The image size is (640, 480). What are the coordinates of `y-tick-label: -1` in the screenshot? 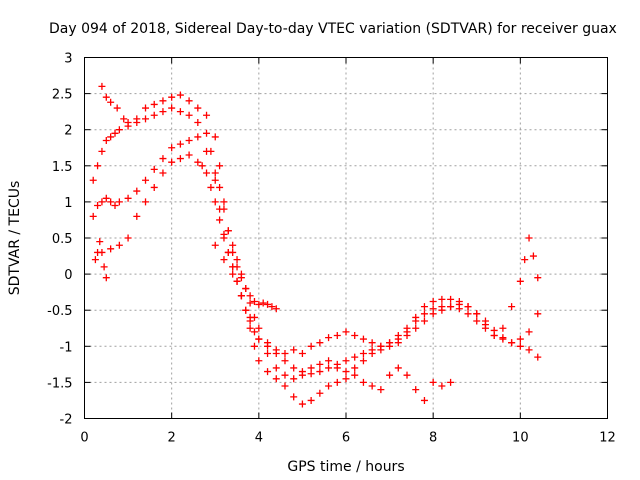 It's located at (66, 347).